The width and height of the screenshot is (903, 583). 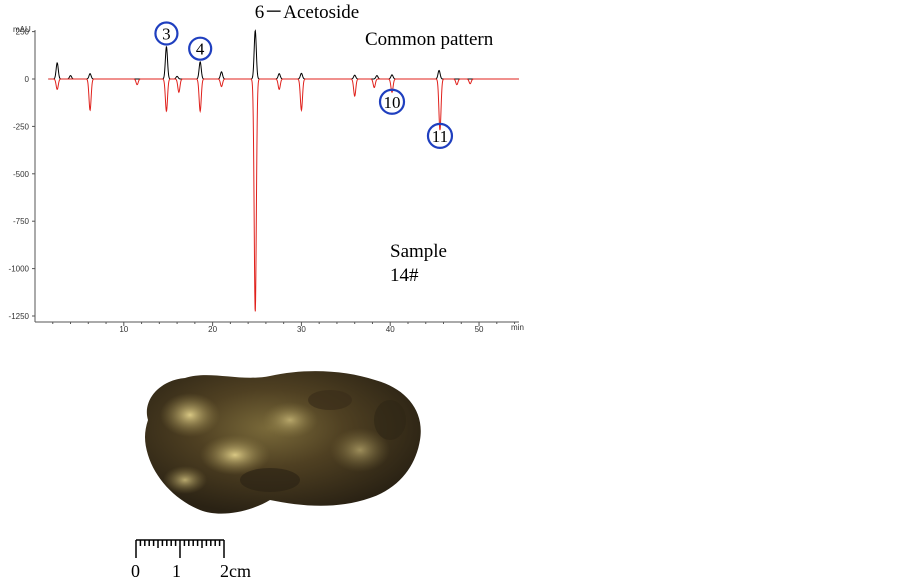 What do you see at coordinates (21, 221) in the screenshot?
I see `y-tick-label: -750` at bounding box center [21, 221].